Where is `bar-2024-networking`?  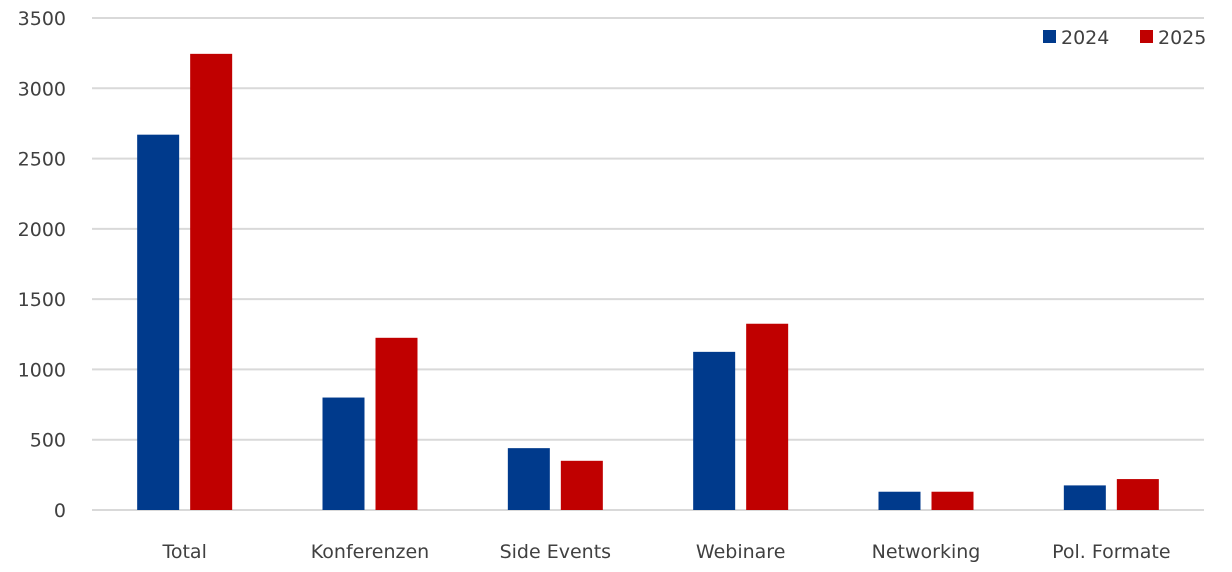 bar-2024-networking is located at coordinates (899, 500).